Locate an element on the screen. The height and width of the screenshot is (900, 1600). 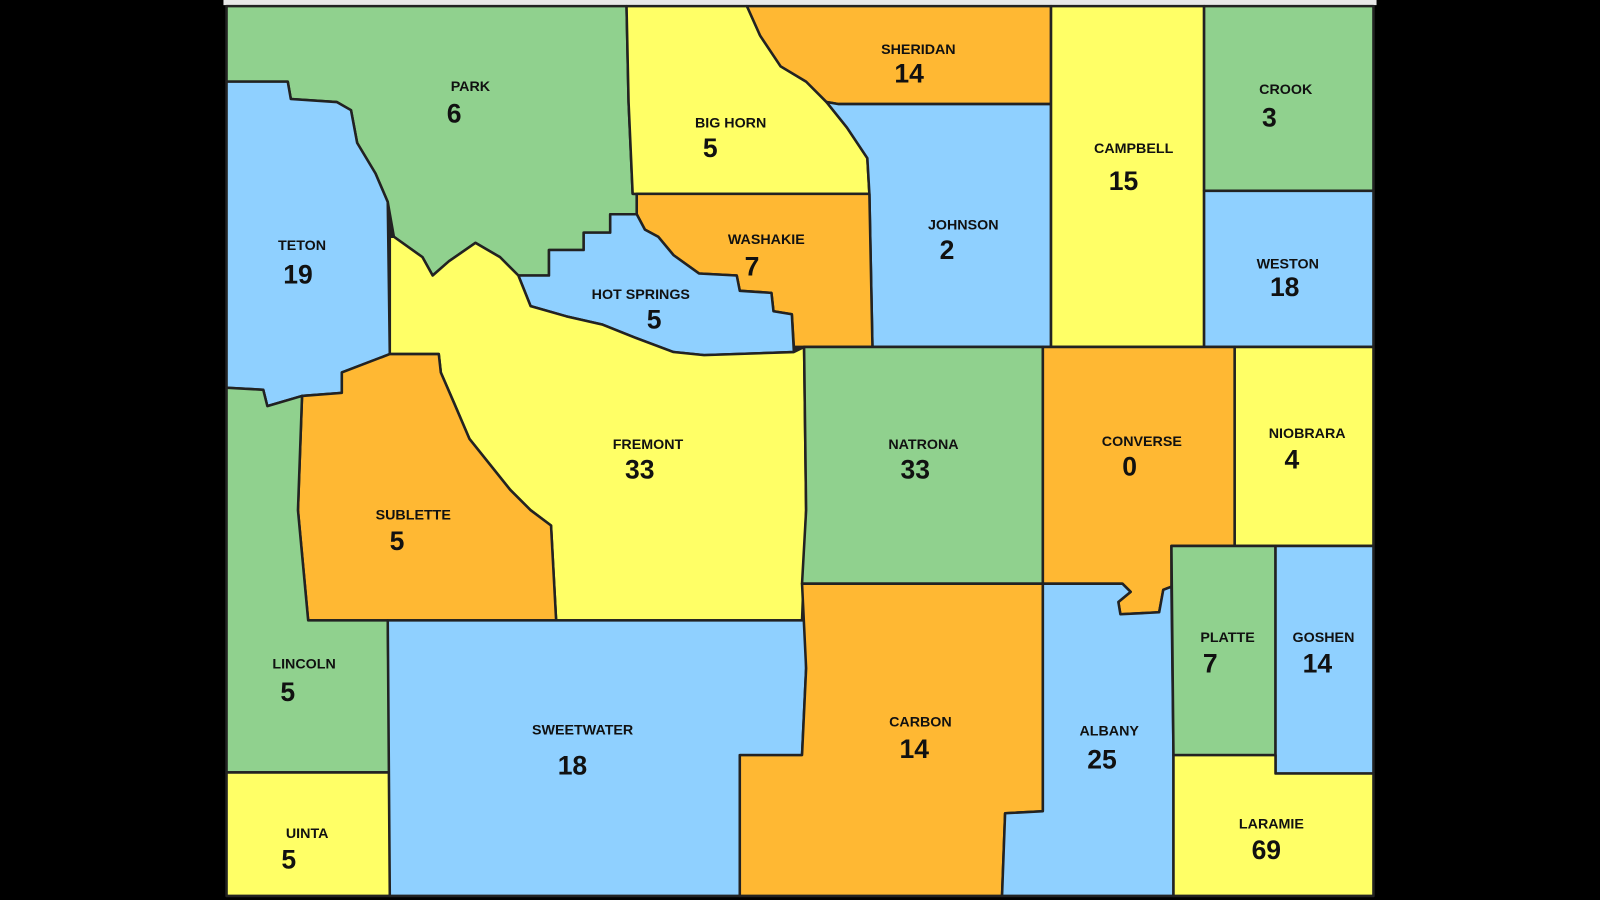
county-laramie is located at coordinates (1273, 825).